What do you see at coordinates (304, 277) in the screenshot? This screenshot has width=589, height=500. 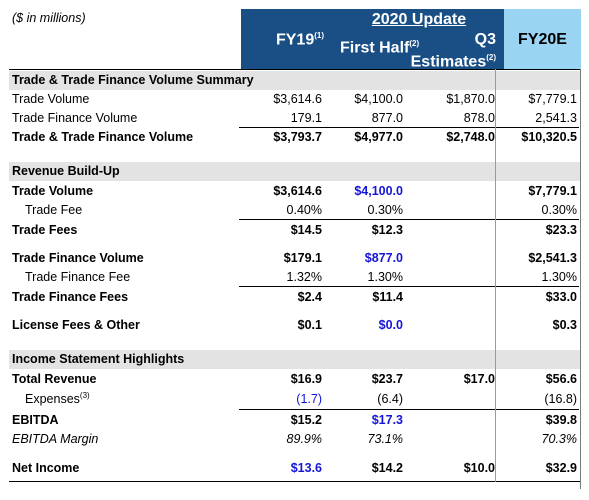 I see `cell-fy19: 1.32%` at bounding box center [304, 277].